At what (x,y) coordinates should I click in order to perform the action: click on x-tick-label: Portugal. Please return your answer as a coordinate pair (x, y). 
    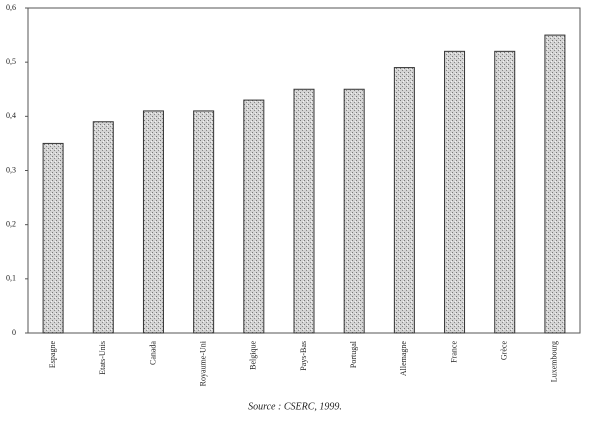
    Looking at the image, I should click on (353, 354).